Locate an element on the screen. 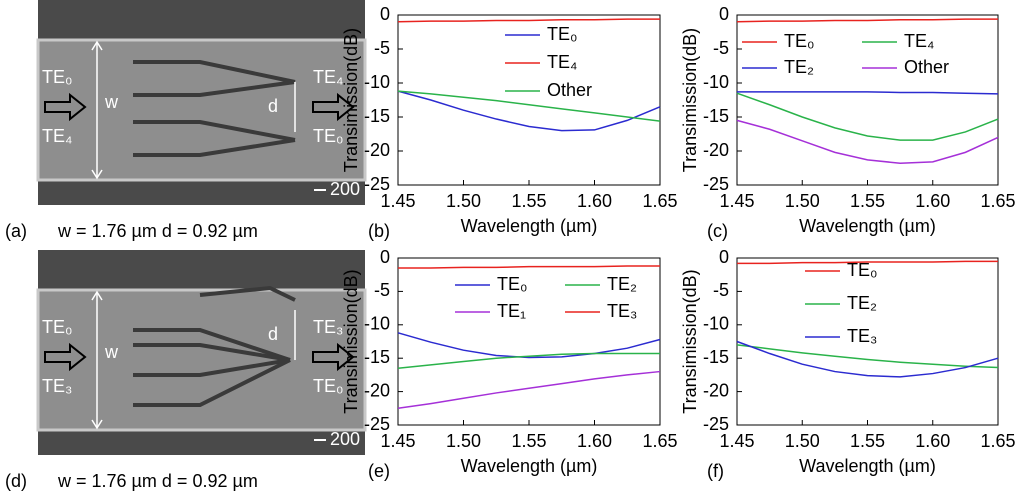 This screenshot has height=491, width=1021. panel-label: (c) is located at coordinates (717, 231).